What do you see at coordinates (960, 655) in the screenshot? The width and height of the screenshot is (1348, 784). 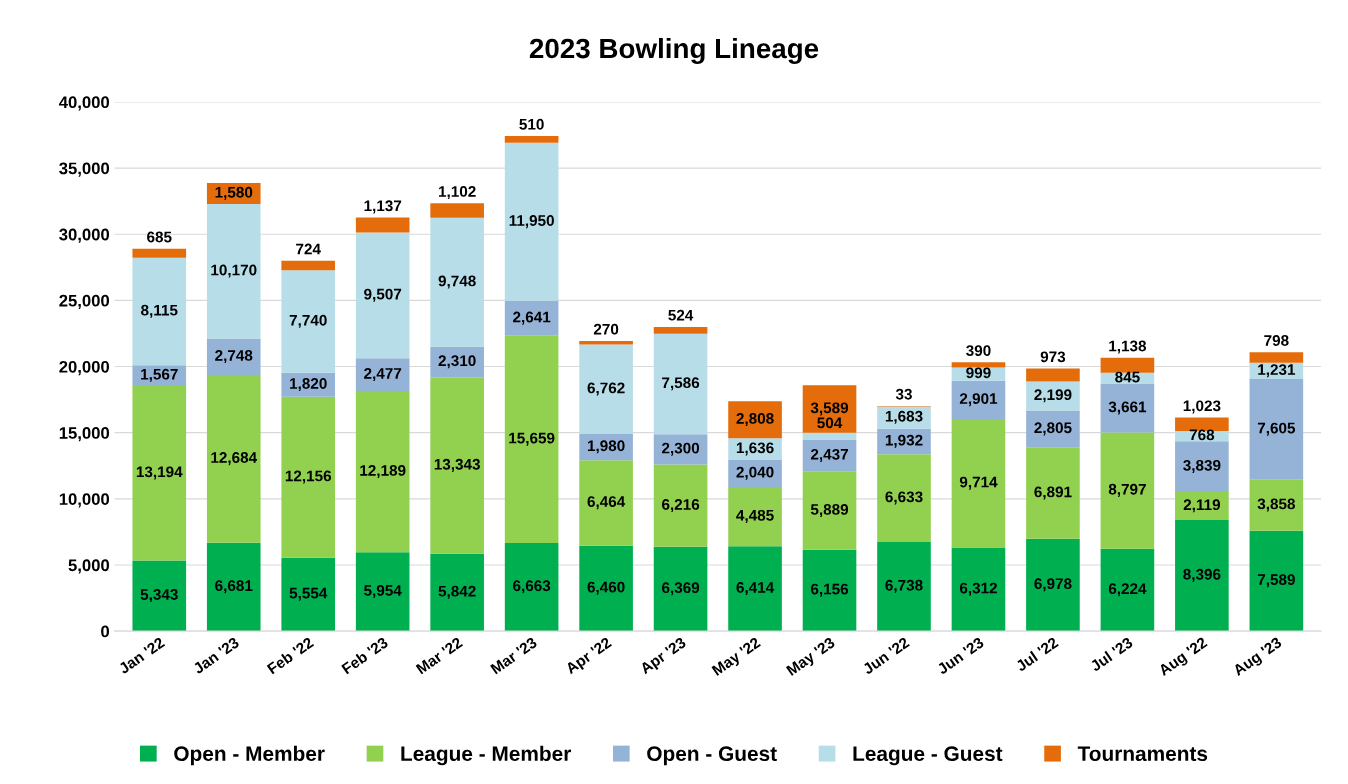 I see `x-tick-label: Jun '23` at bounding box center [960, 655].